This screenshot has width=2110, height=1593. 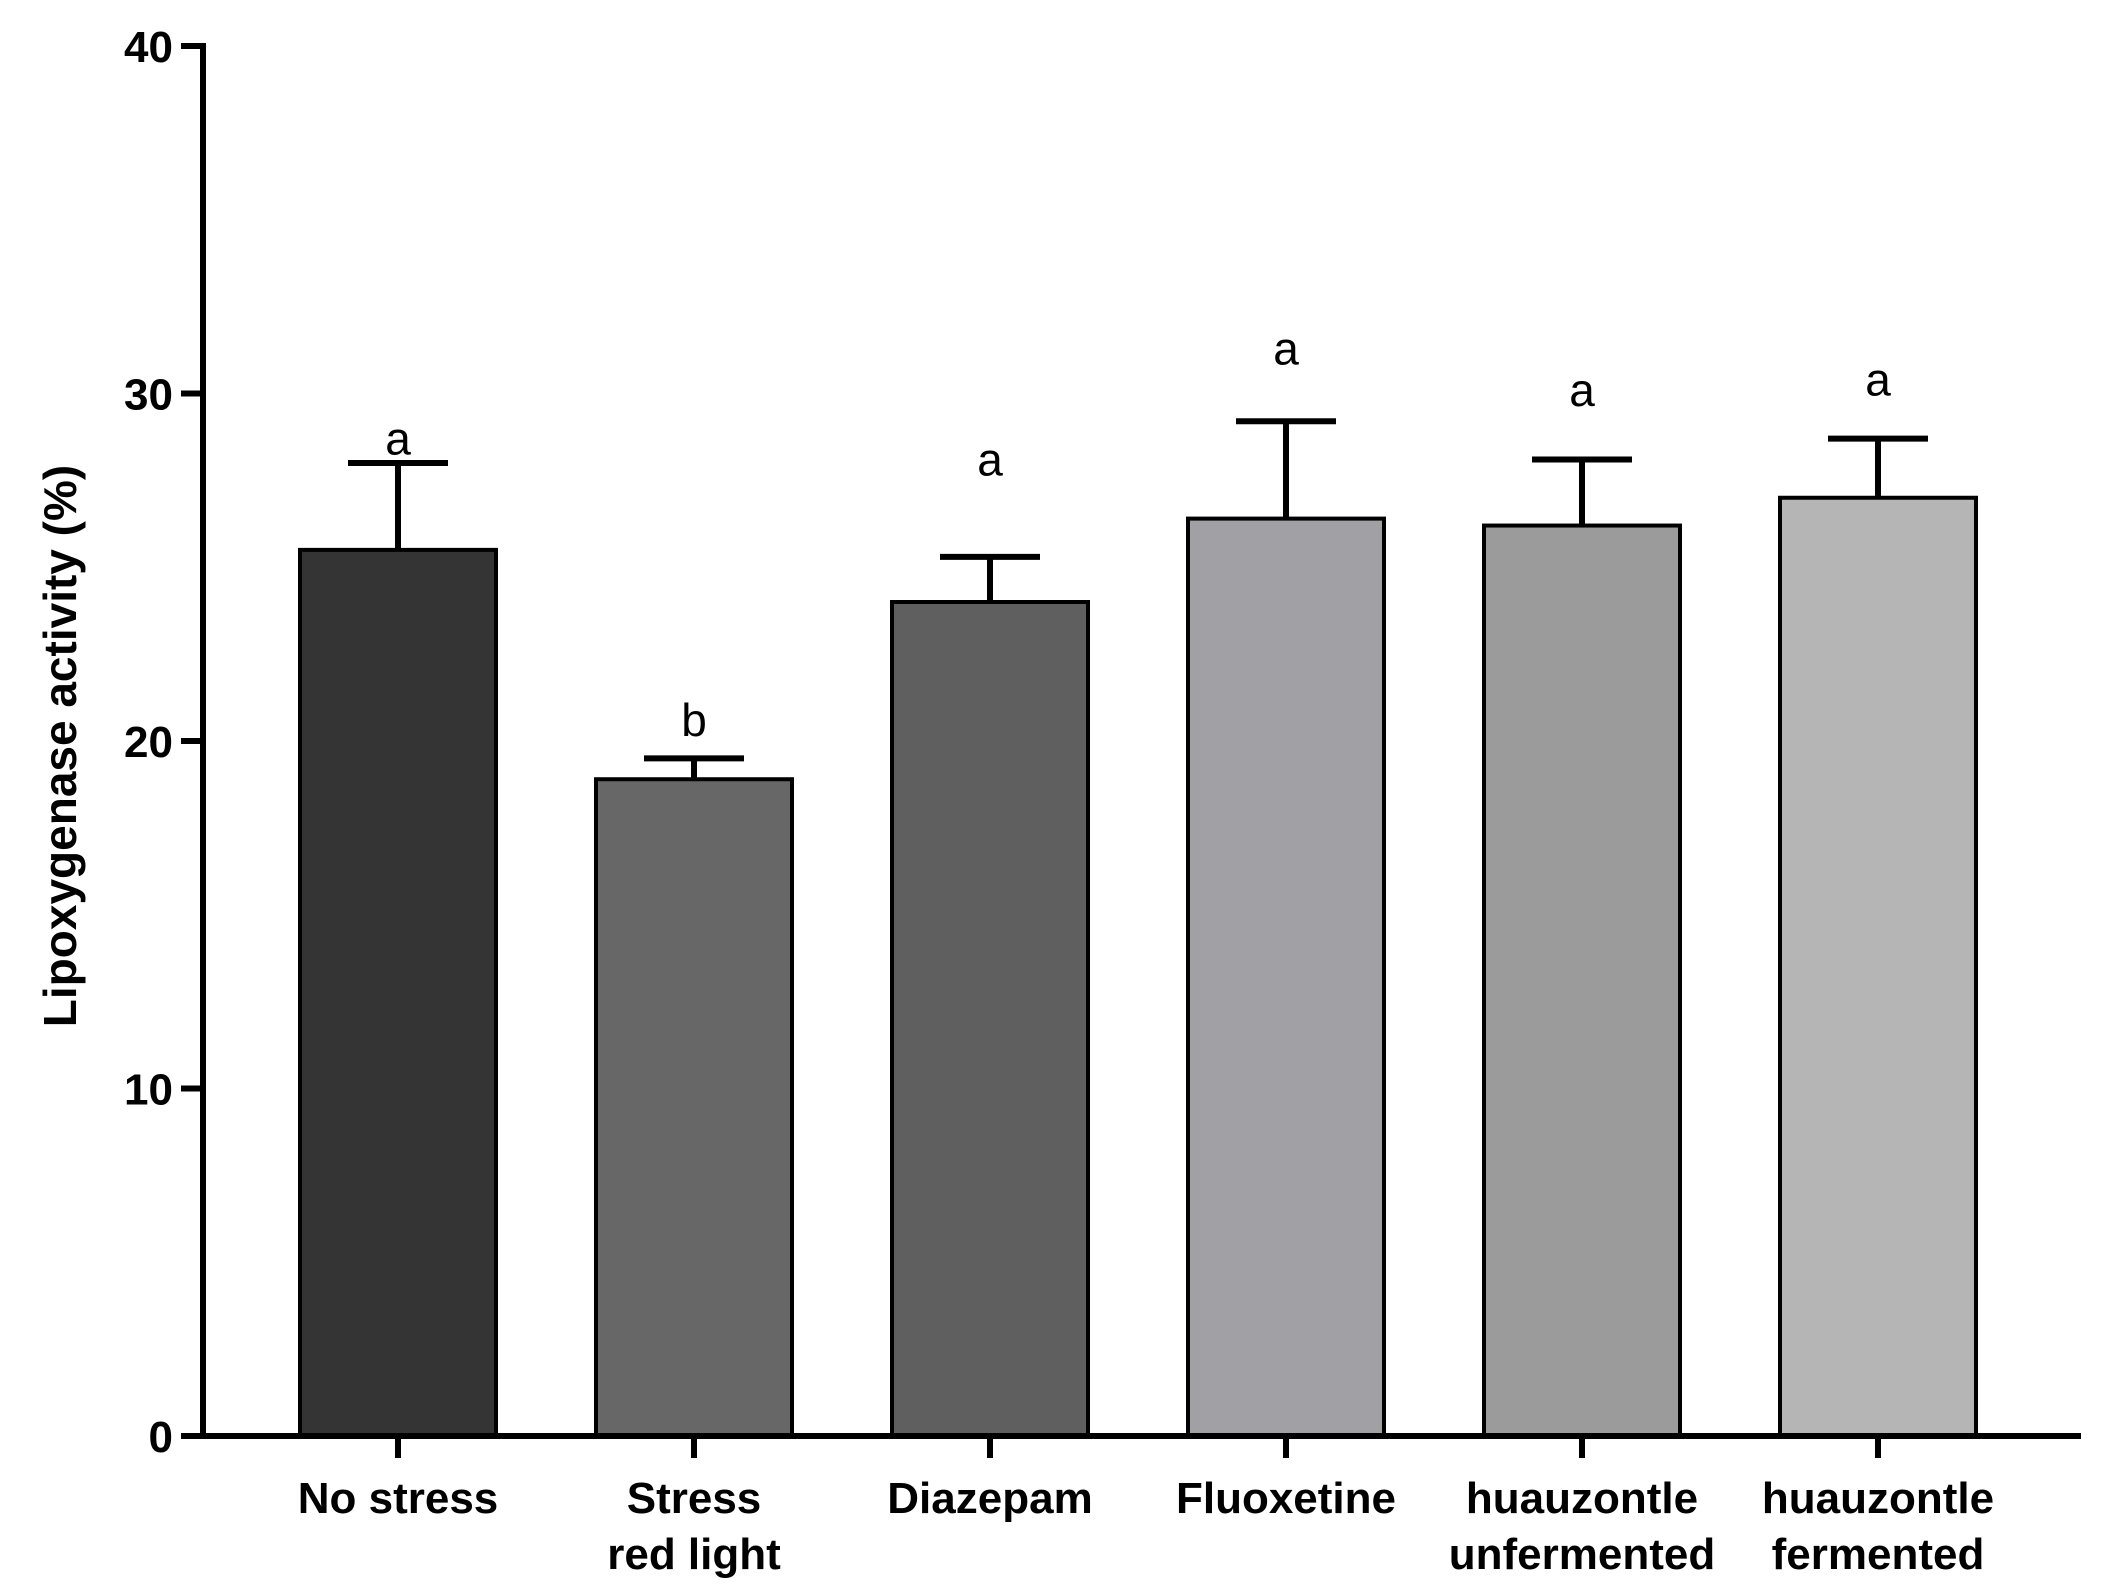 What do you see at coordinates (161, 1437) in the screenshot?
I see `y-tick-label-0: 0` at bounding box center [161, 1437].